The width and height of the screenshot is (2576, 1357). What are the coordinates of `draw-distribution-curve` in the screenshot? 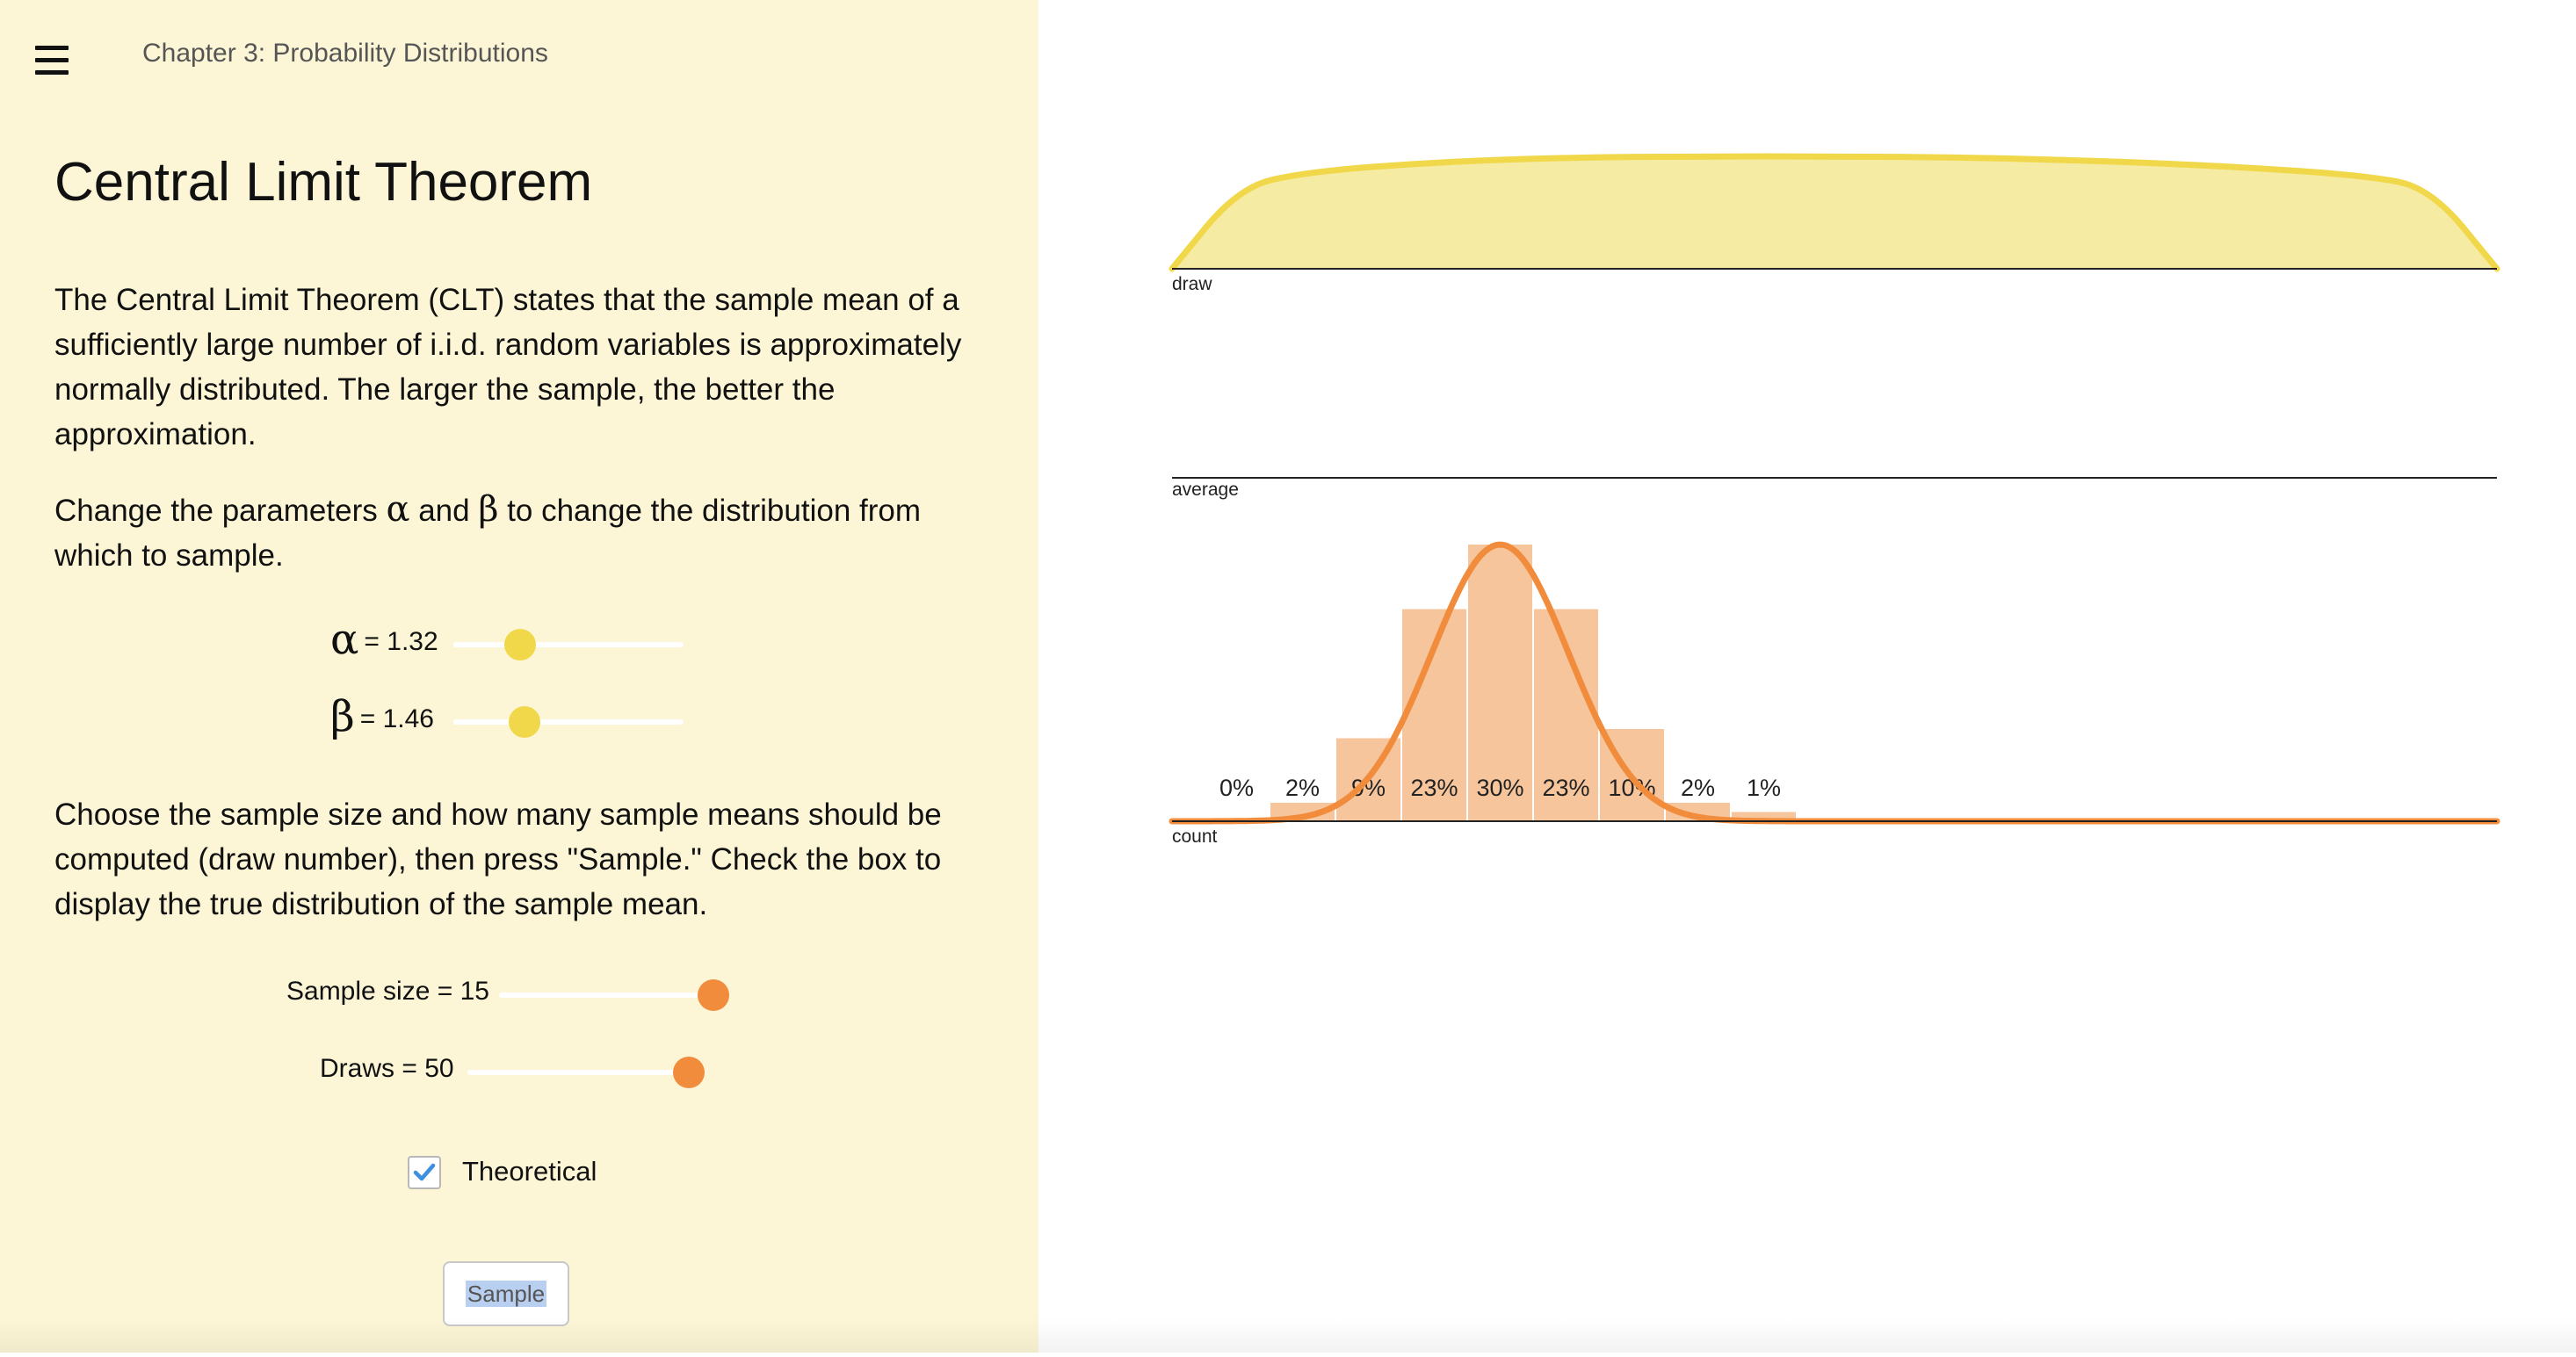 It's located at (1834, 213).